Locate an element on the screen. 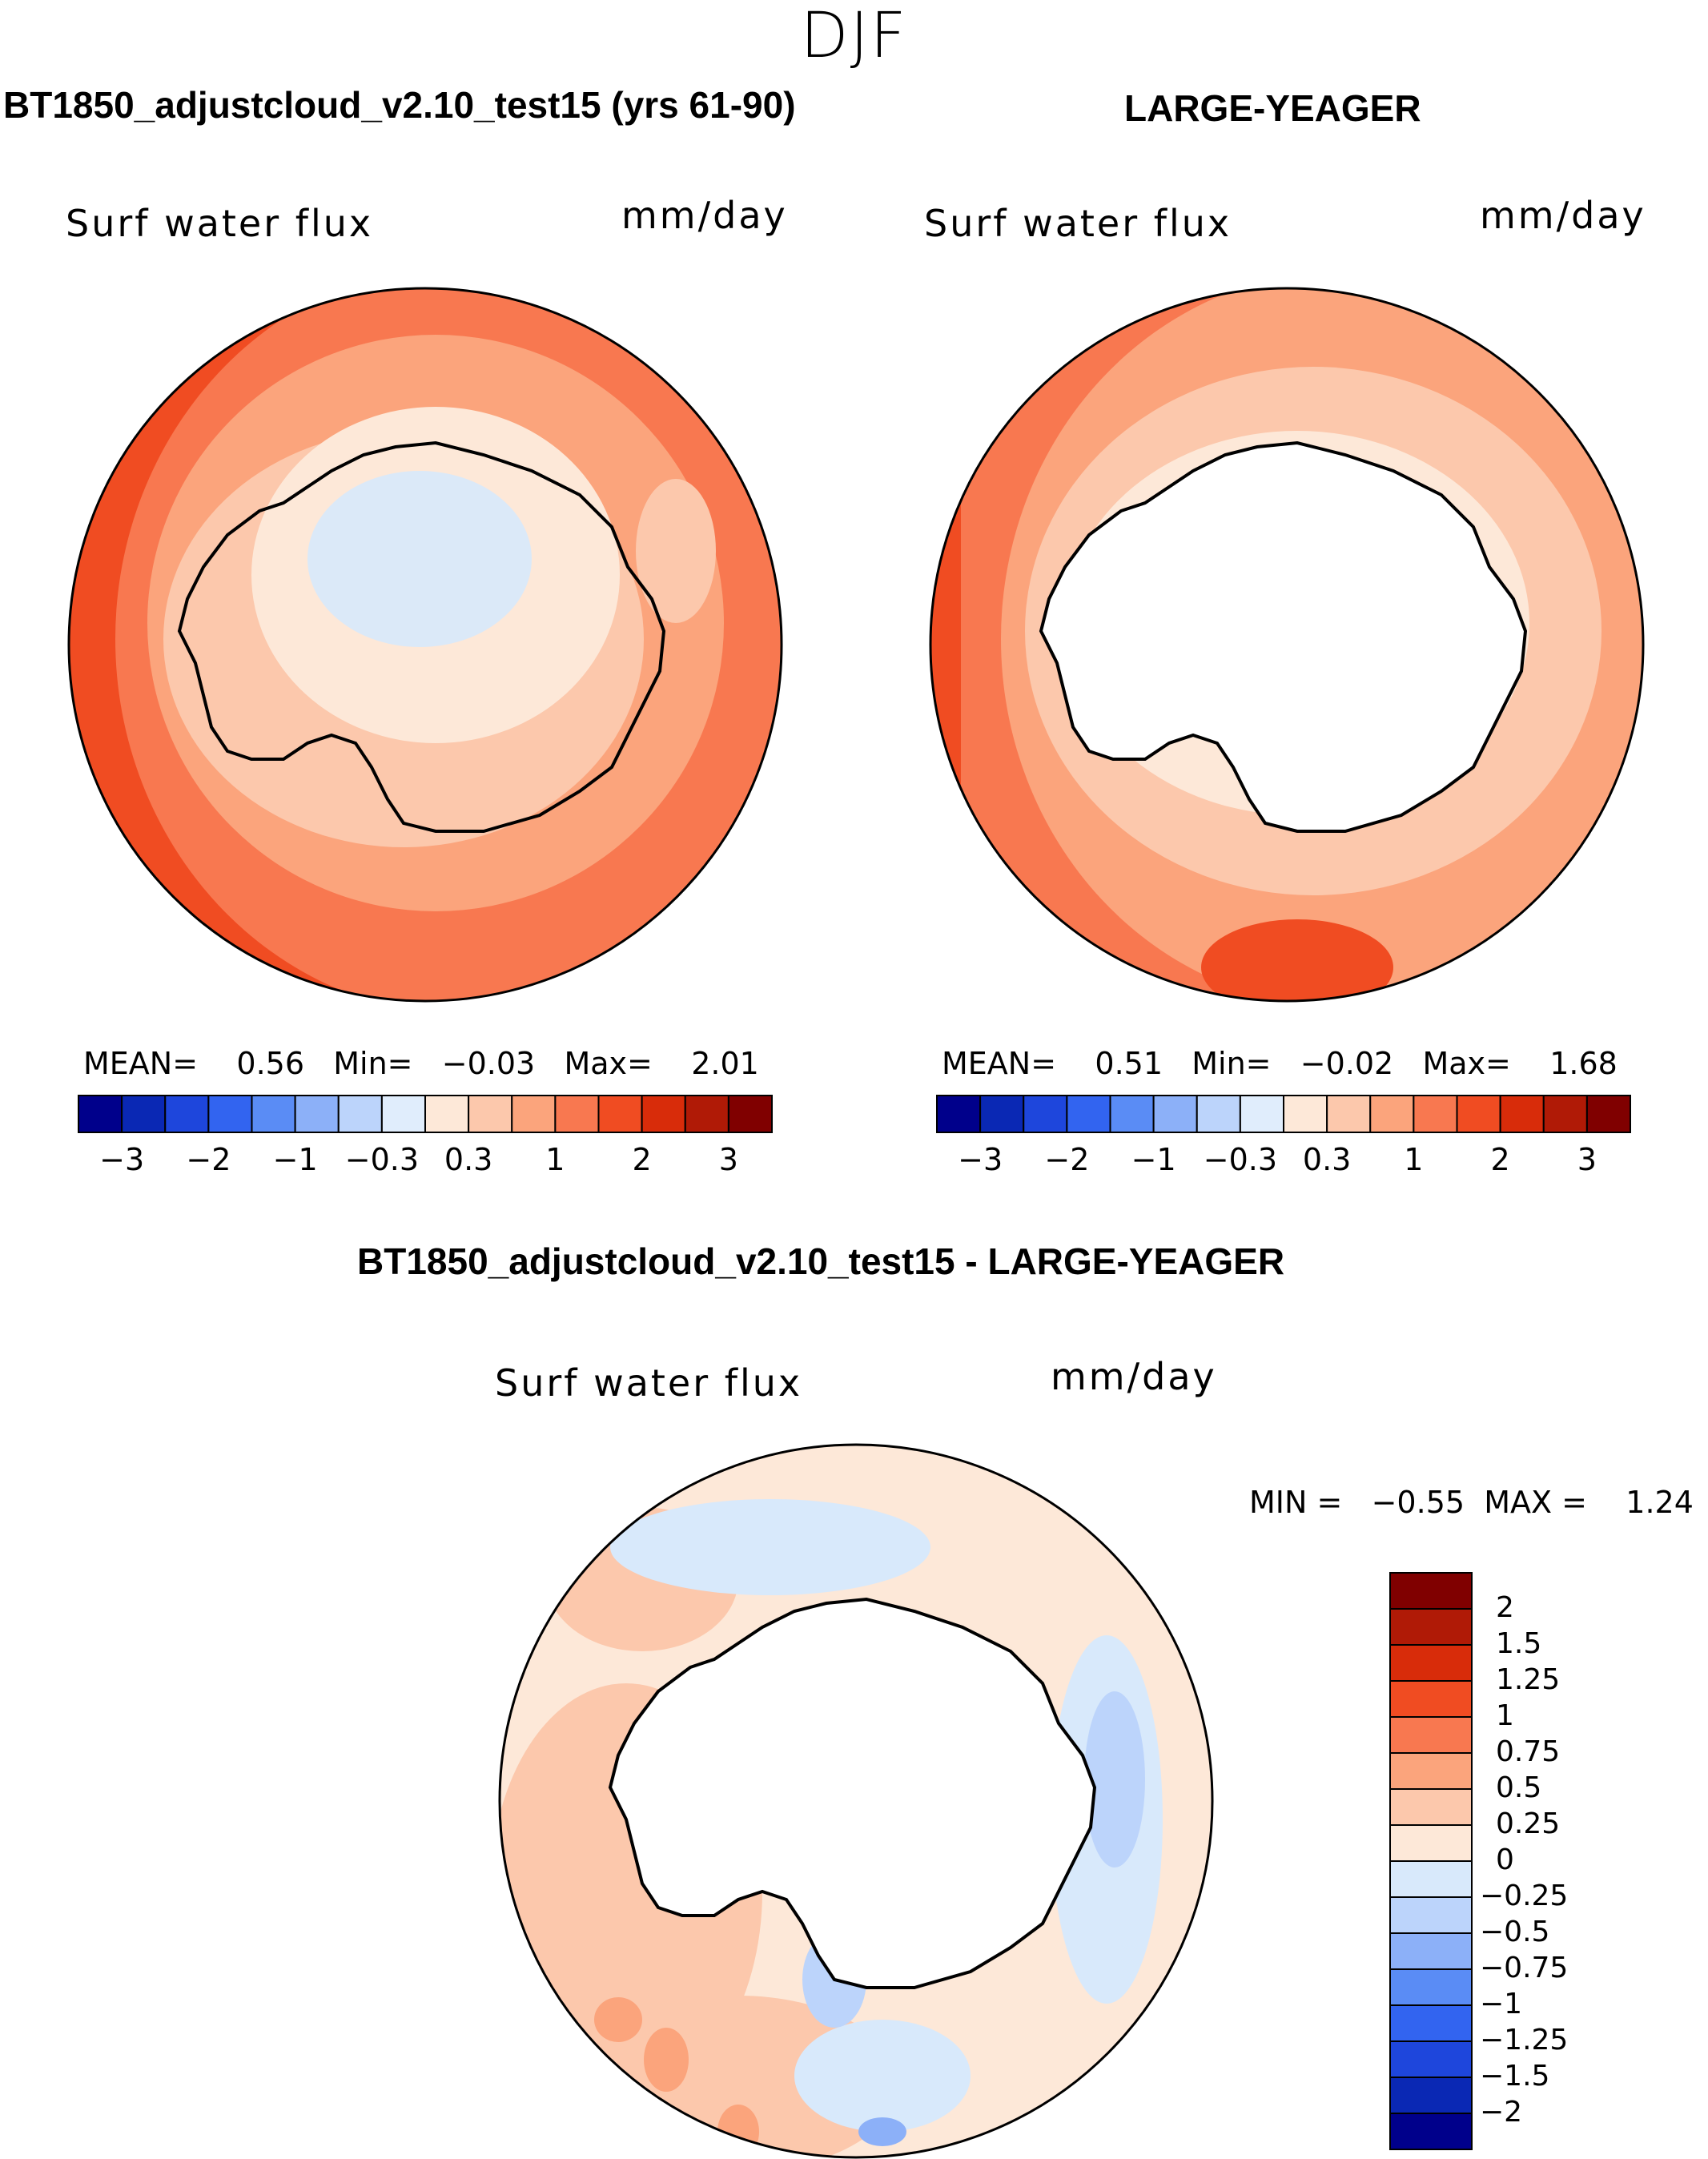 This screenshot has width=1708, height=2159. panel3-variable-label: Surf water flux is located at coordinates (649, 1383).